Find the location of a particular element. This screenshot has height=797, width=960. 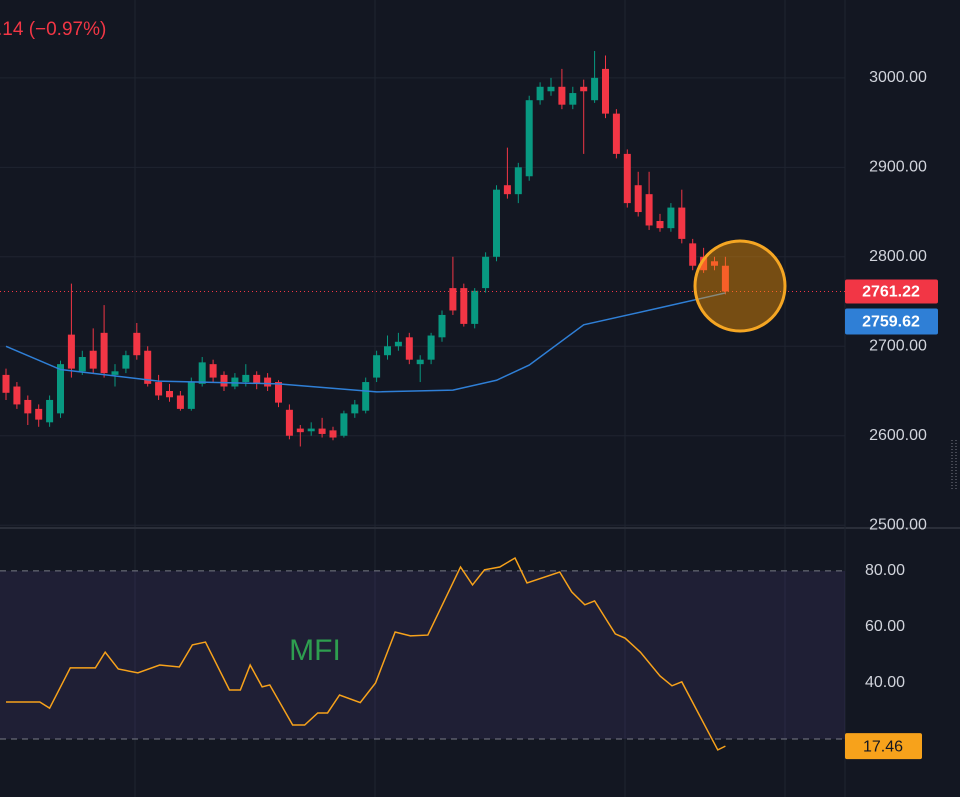

moving-average is located at coordinates (365, 342).